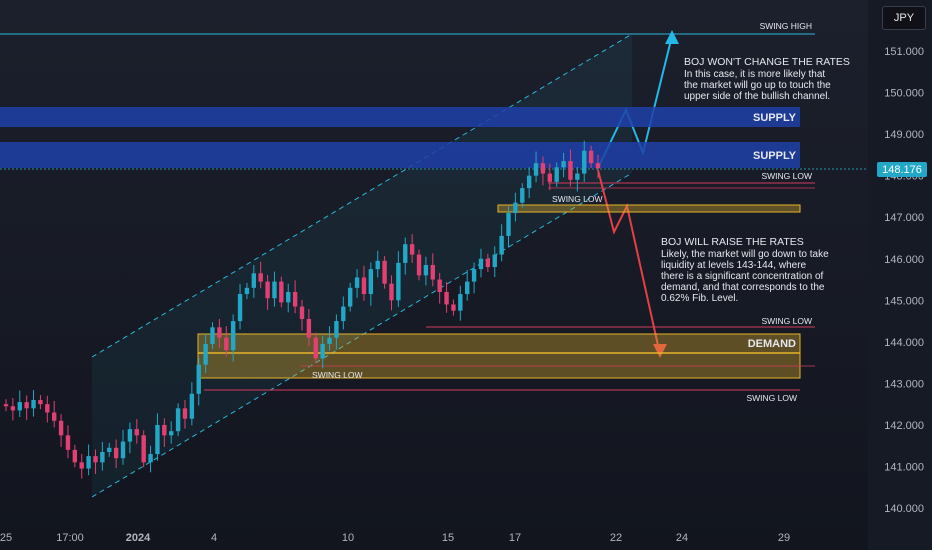 The image size is (932, 550). What do you see at coordinates (900, 275) in the screenshot?
I see `y-axis-panel` at bounding box center [900, 275].